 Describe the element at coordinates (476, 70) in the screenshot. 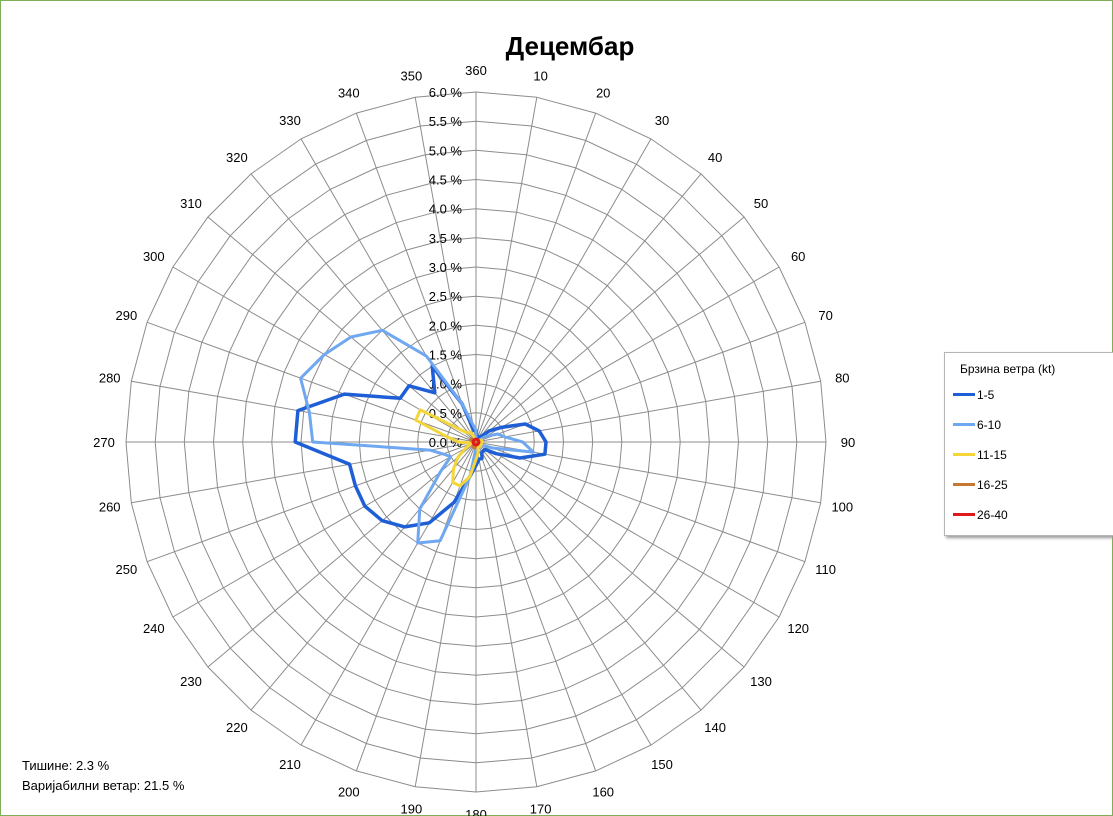

I see `direction-label: 360` at that location.